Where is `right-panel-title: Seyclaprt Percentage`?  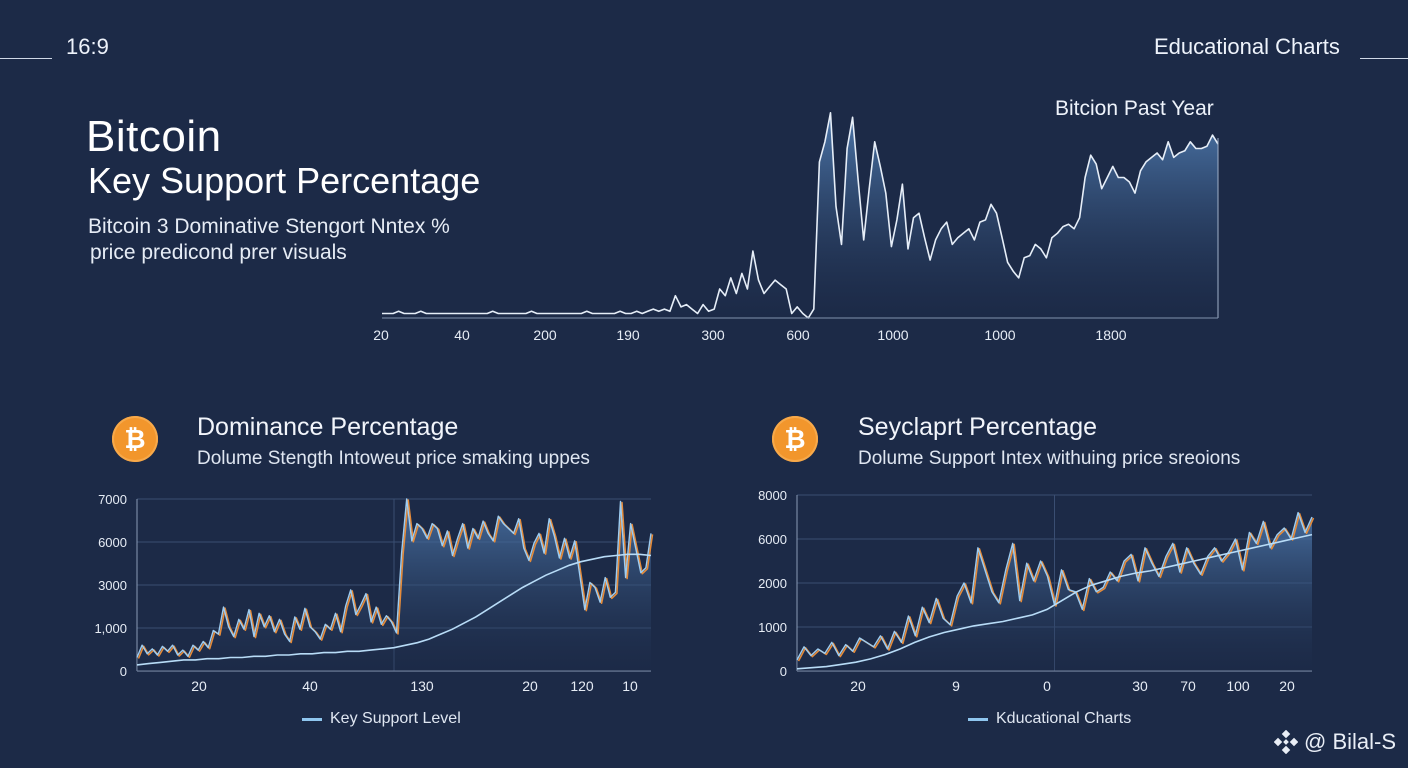 right-panel-title: Seyclaprt Percentage is located at coordinates (978, 427).